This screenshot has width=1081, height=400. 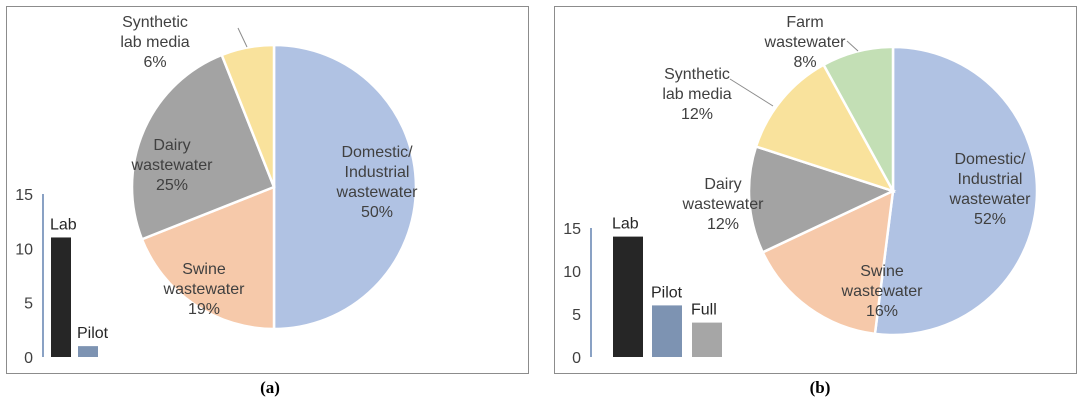 I want to click on caption-b: (b), so click(x=820, y=387).